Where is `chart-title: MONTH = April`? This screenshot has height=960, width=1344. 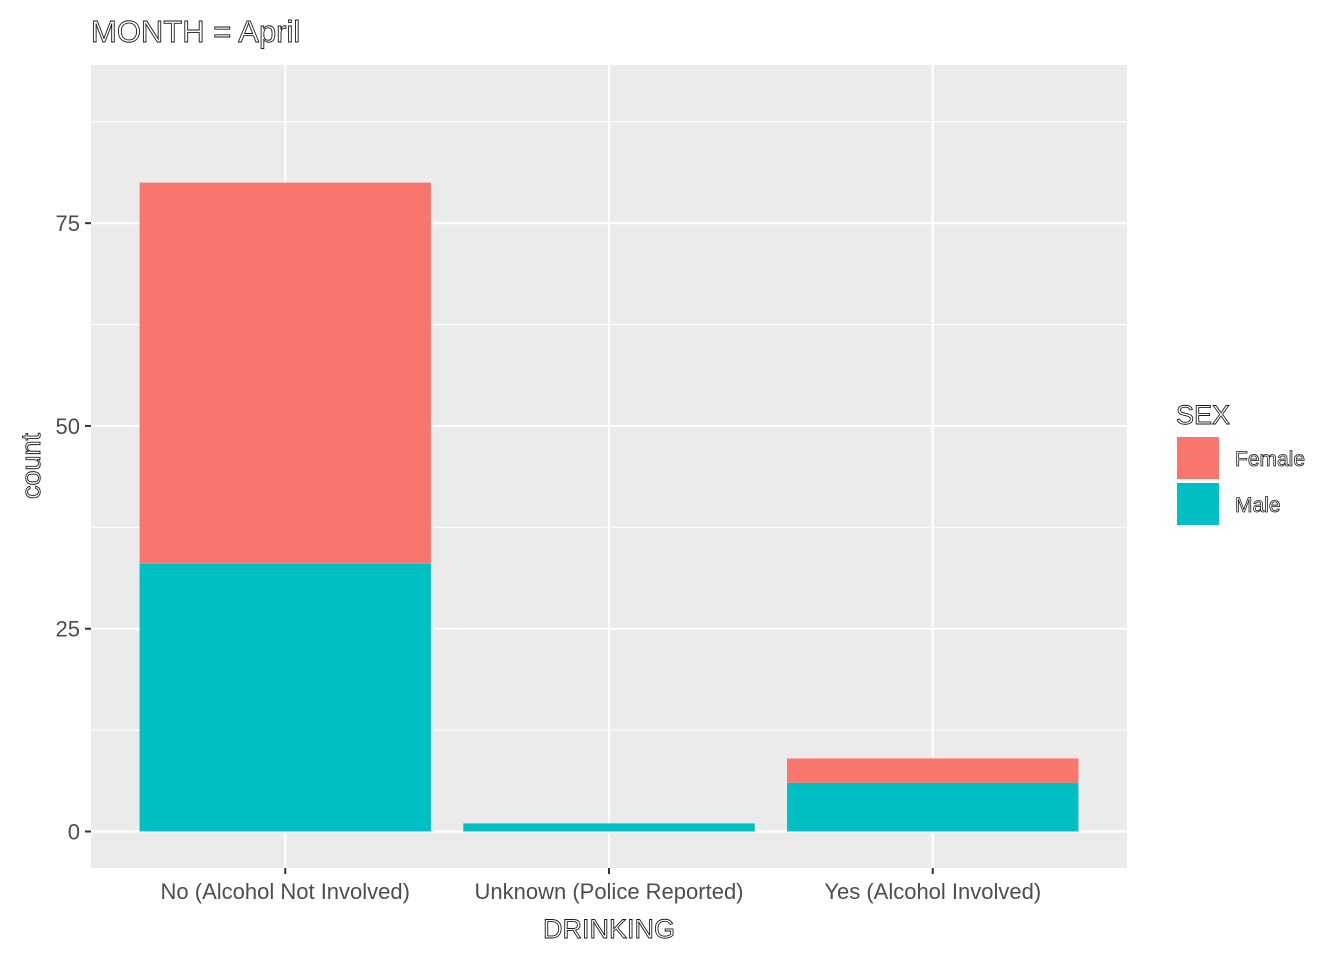
chart-title: MONTH = April is located at coordinates (195, 31).